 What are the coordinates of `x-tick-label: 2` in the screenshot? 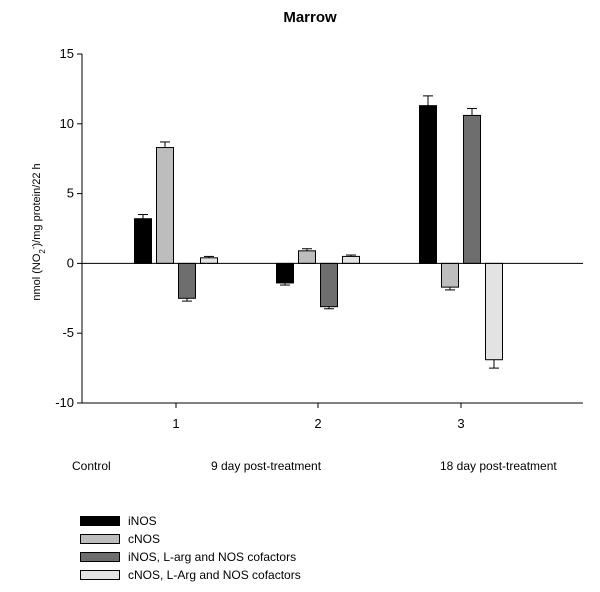 It's located at (317, 423).